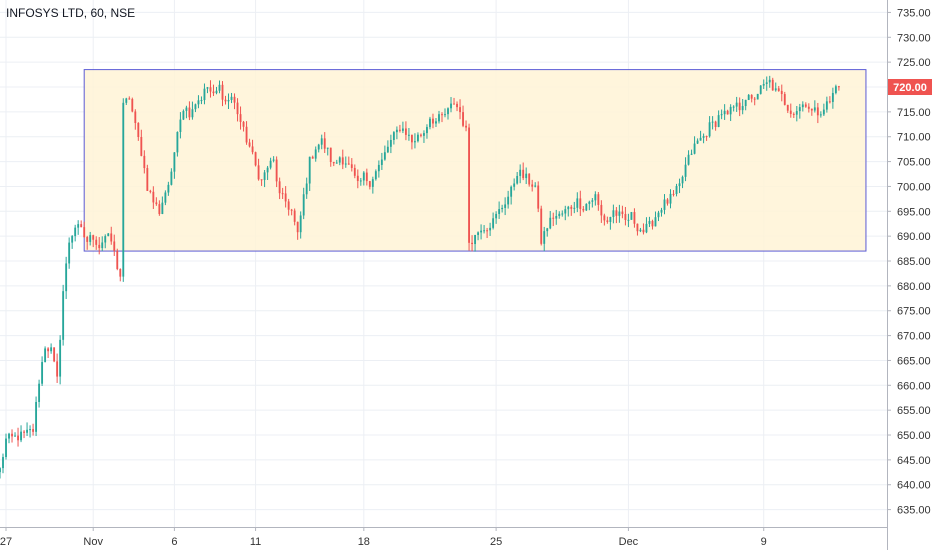 This screenshot has width=932, height=555. What do you see at coordinates (910, 87) in the screenshot?
I see `last-price-badge` at bounding box center [910, 87].